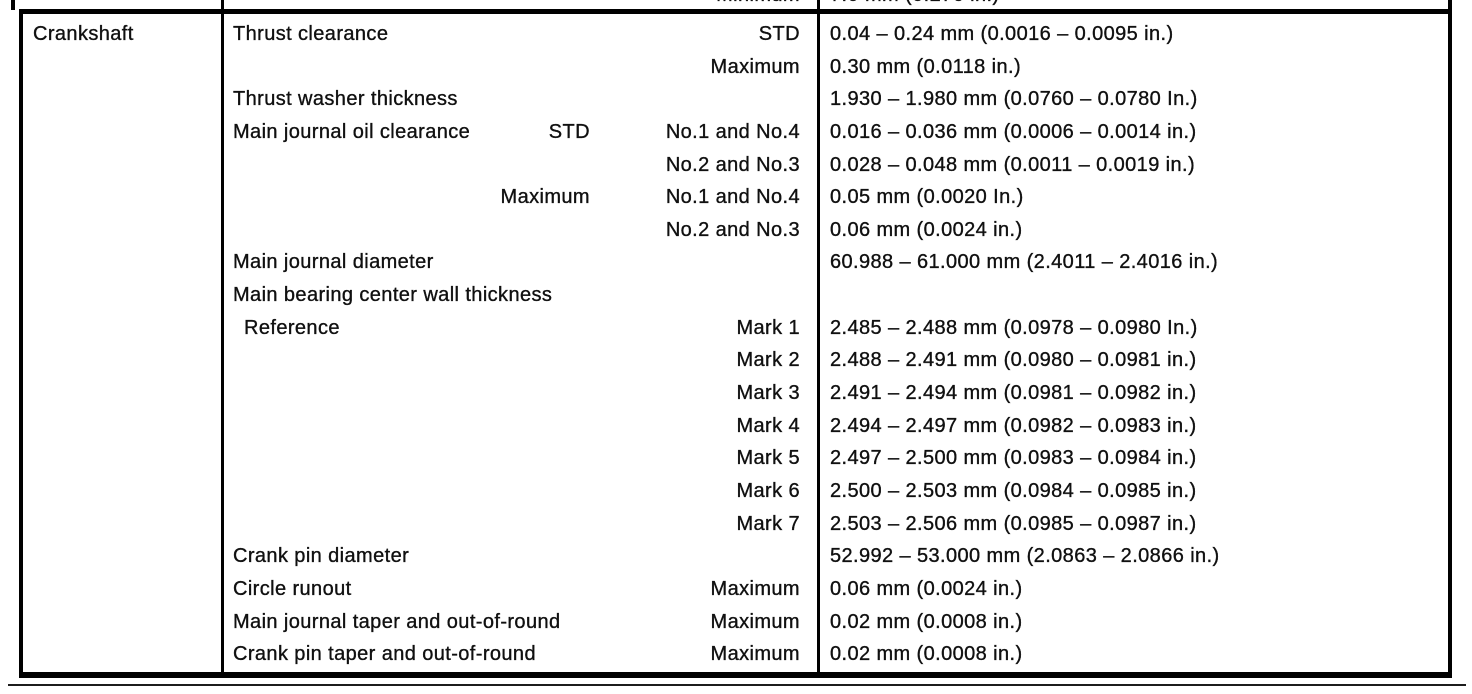 This screenshot has width=1472, height=694. What do you see at coordinates (384, 654) in the screenshot?
I see `spec-description: Crank pin taper and out-of-round` at bounding box center [384, 654].